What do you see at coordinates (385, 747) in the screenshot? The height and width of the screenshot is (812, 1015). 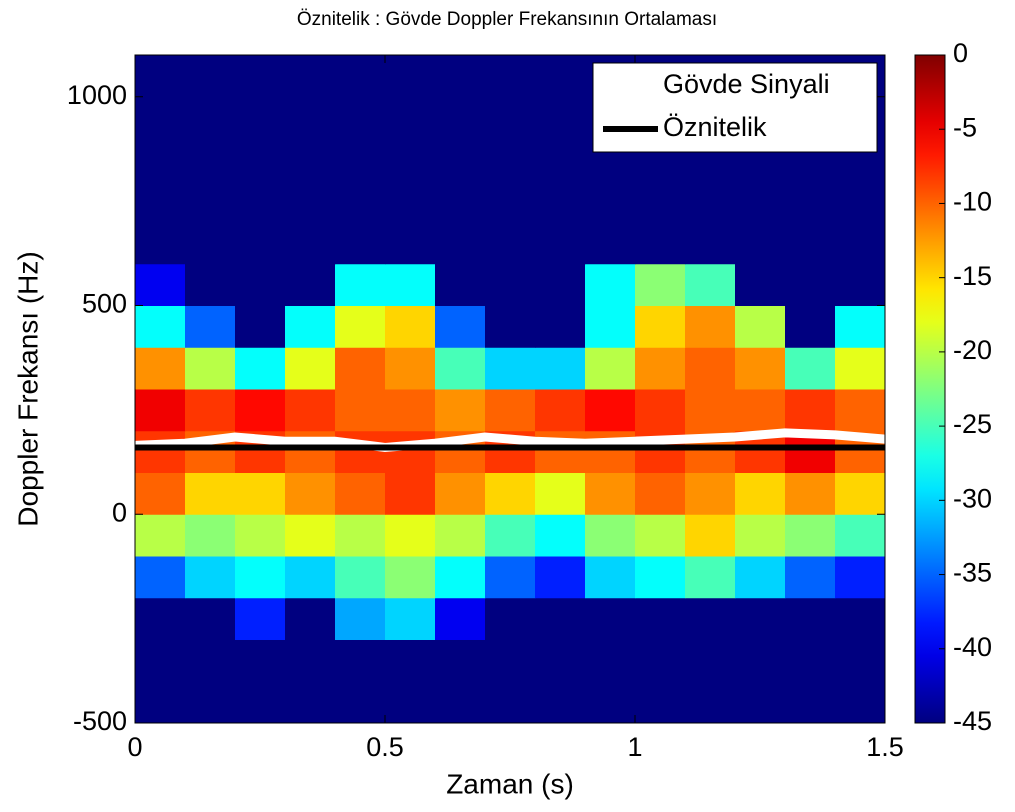 I see `x-tick-label: 0.5` at bounding box center [385, 747].